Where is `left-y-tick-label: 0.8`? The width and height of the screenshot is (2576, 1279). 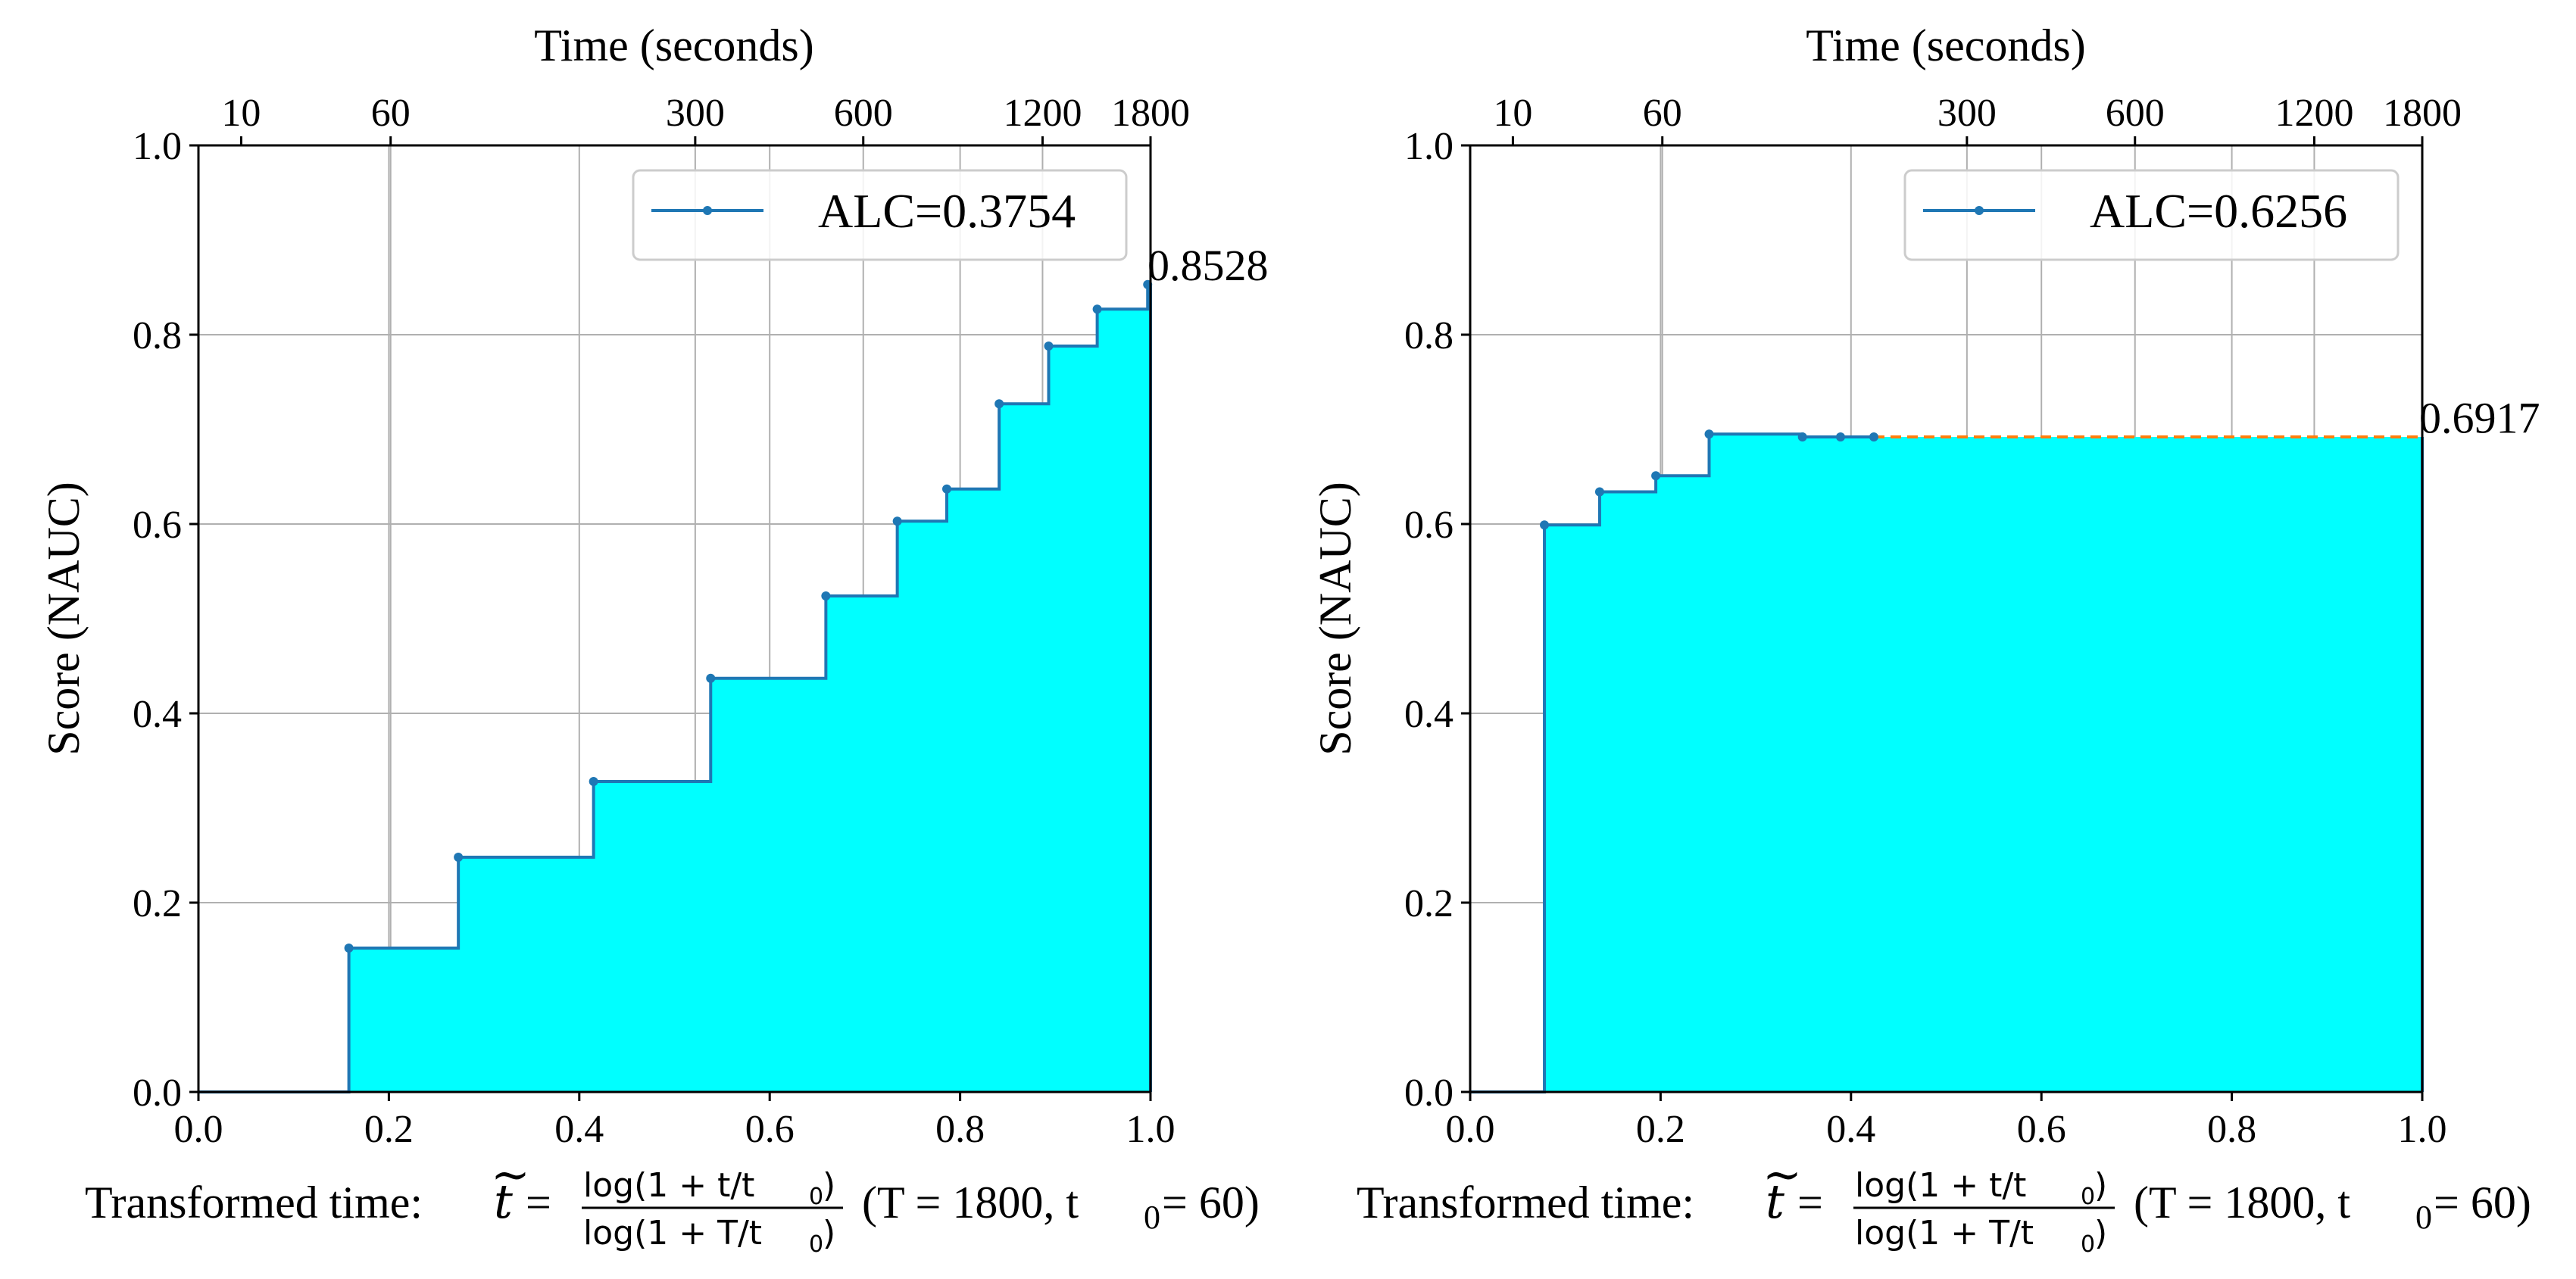 left-y-tick-label: 0.8 is located at coordinates (157, 335).